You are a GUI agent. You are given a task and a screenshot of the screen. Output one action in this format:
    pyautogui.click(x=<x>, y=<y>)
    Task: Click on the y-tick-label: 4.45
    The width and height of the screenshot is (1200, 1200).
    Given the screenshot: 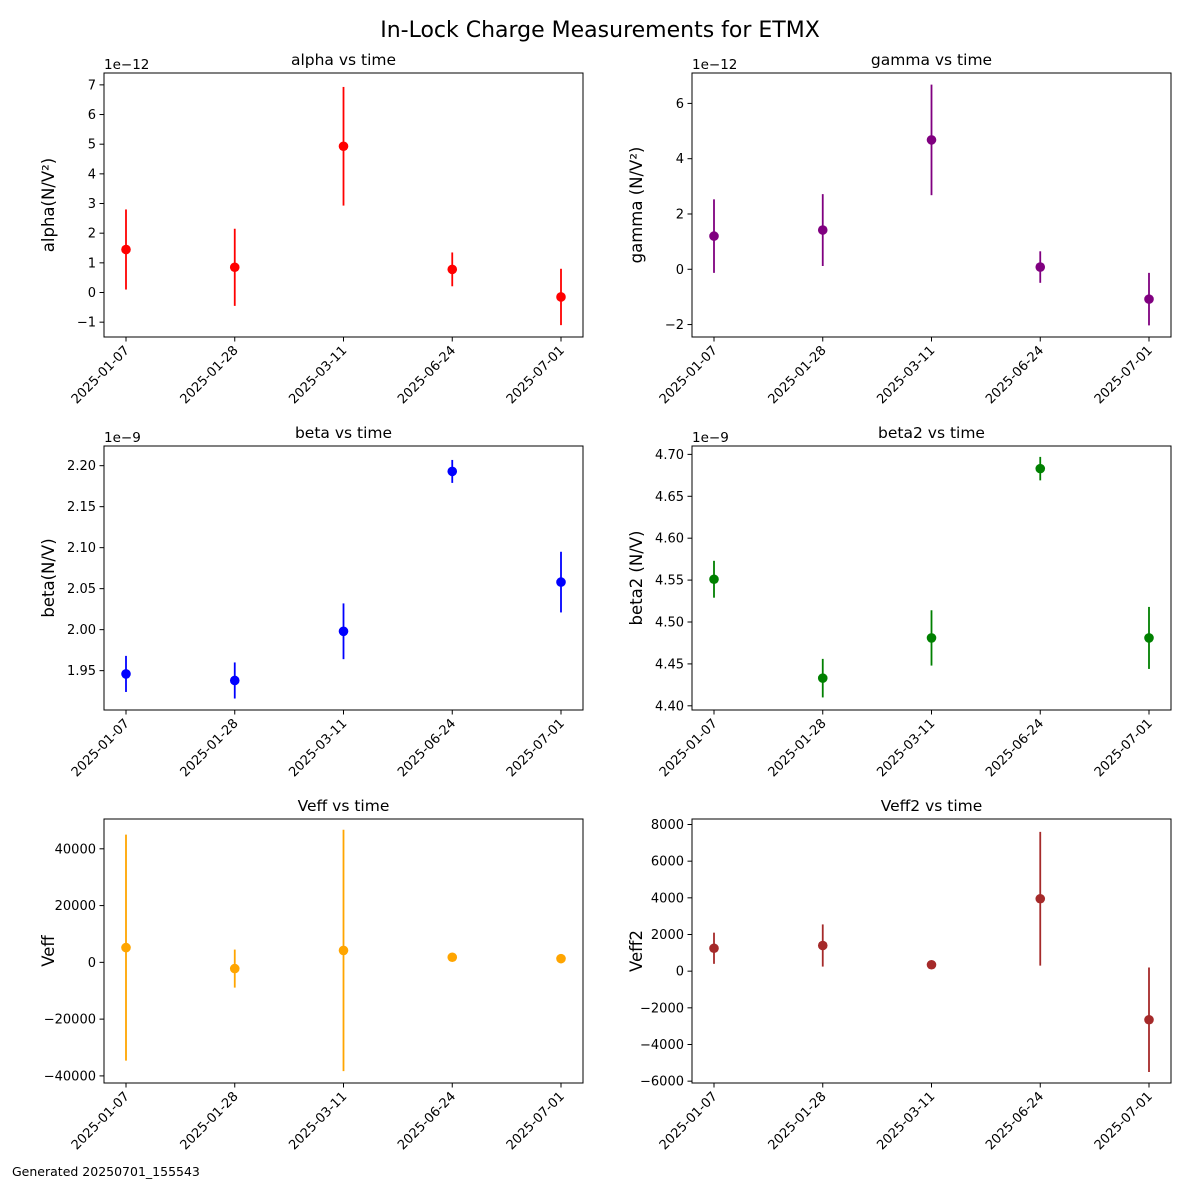 What is the action you would take?
    pyautogui.click(x=669, y=664)
    